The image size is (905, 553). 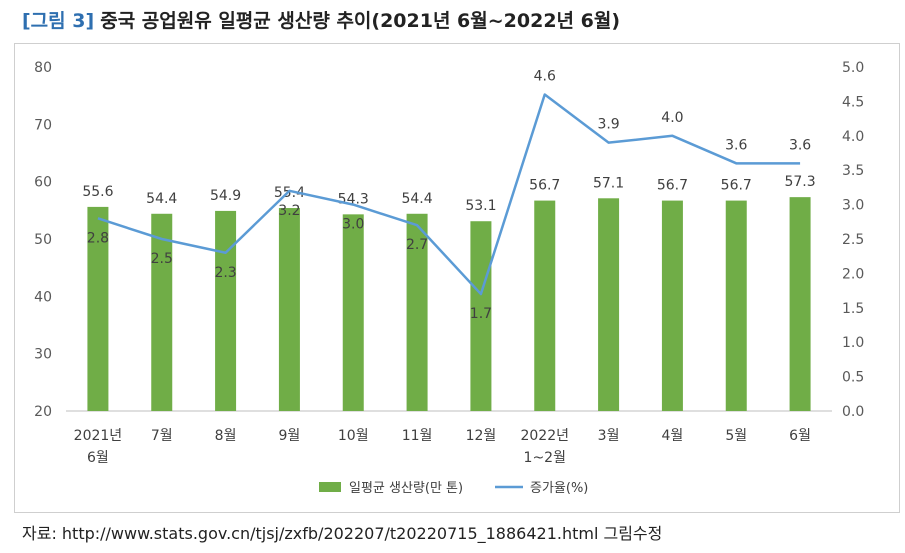 I want to click on x-tick-label: 9월, so click(x=290, y=436).